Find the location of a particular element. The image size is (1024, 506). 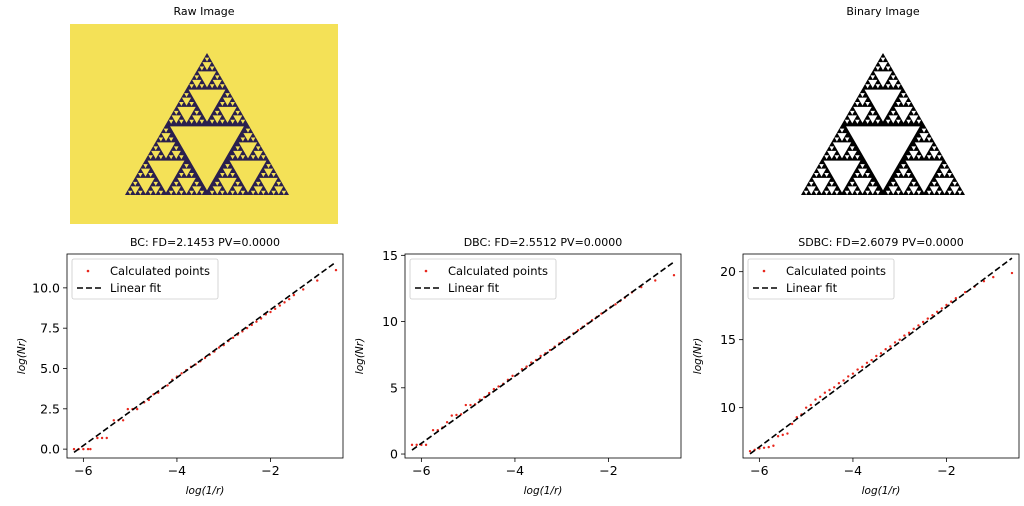

x-axis-label: log(1/r) is located at coordinates (205, 491).